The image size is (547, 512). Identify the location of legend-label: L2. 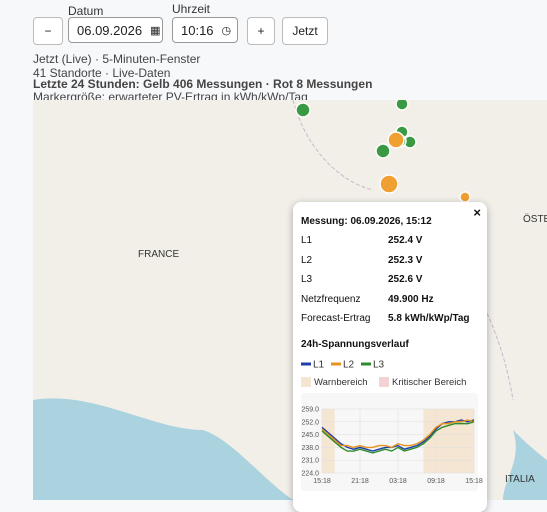
(349, 365).